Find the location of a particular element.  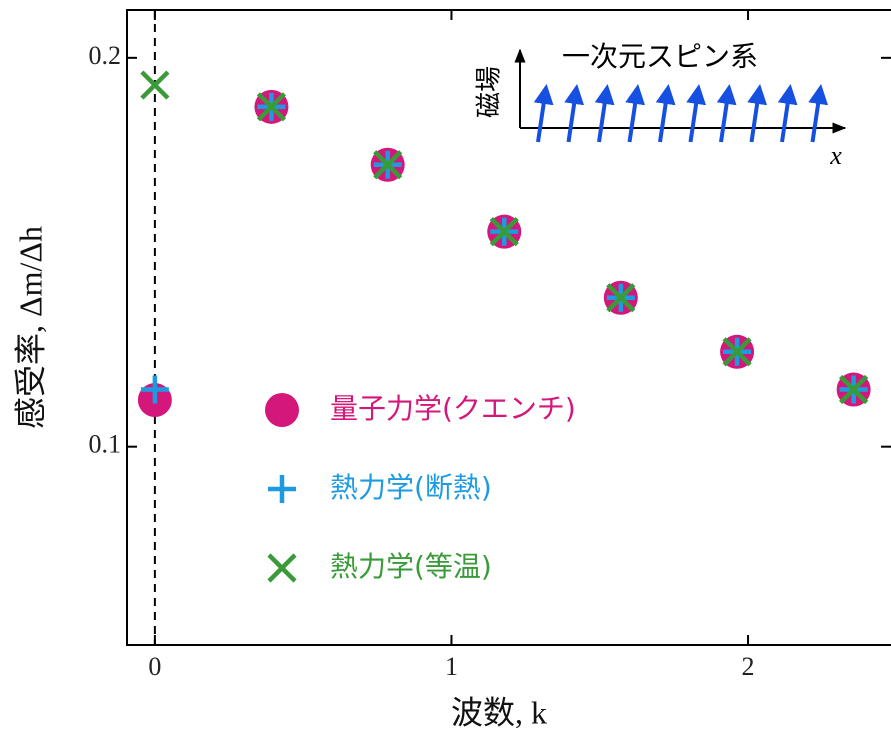

x-tick-label: 0 is located at coordinates (154, 666).